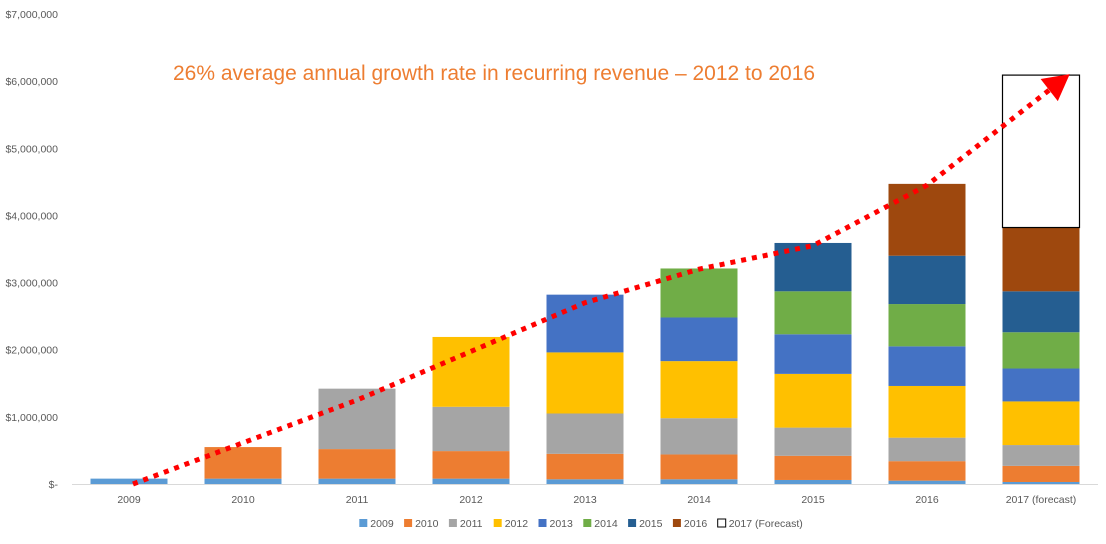 The image size is (1106, 544). What do you see at coordinates (31, 351) in the screenshot?
I see `y-tick-label: $2,000,000` at bounding box center [31, 351].